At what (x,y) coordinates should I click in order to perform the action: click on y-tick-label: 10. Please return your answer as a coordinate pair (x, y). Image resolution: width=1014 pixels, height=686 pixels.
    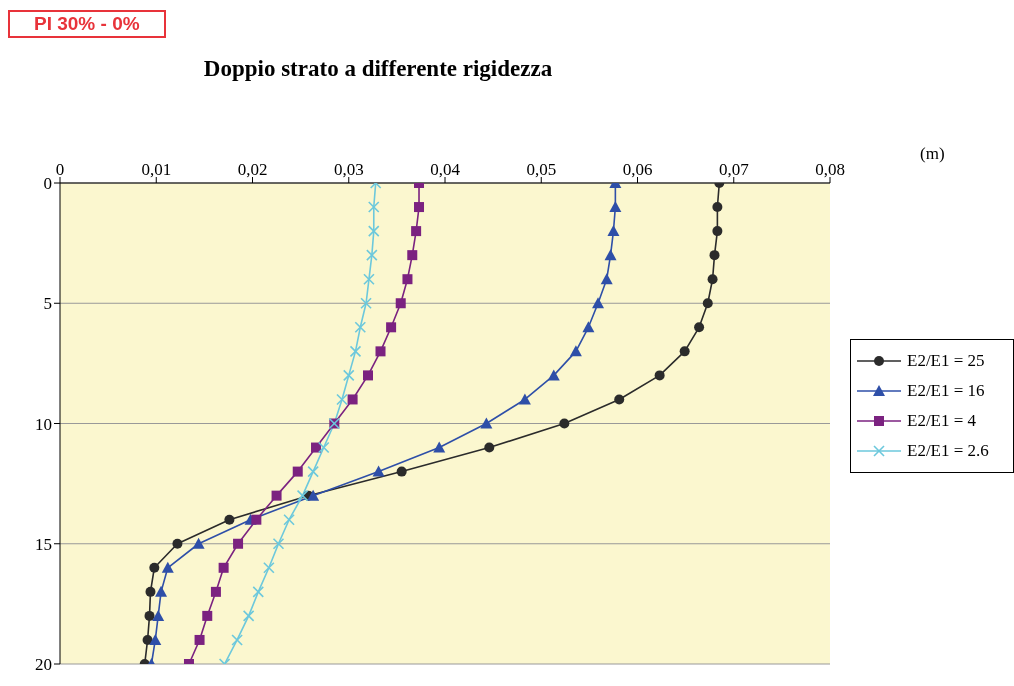
    Looking at the image, I should click on (43, 424).